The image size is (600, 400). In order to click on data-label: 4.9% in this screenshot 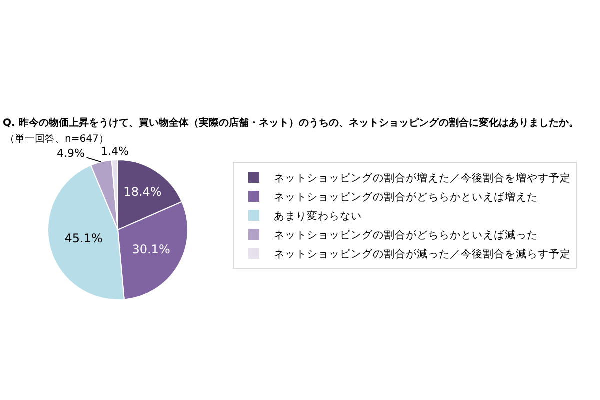, I will do `click(71, 153)`.